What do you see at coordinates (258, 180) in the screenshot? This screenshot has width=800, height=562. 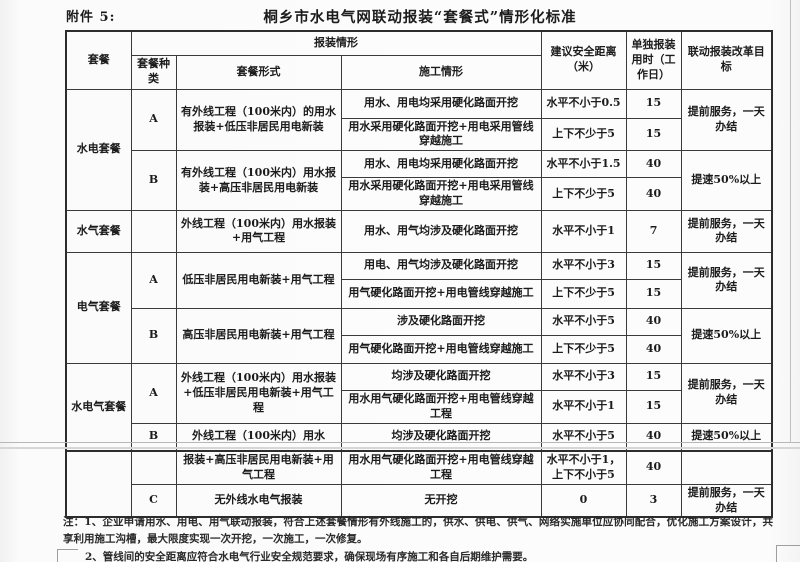 I see `form-cell: 有外线工程（100米内）用水报装+高压非居民用电新装` at bounding box center [258, 180].